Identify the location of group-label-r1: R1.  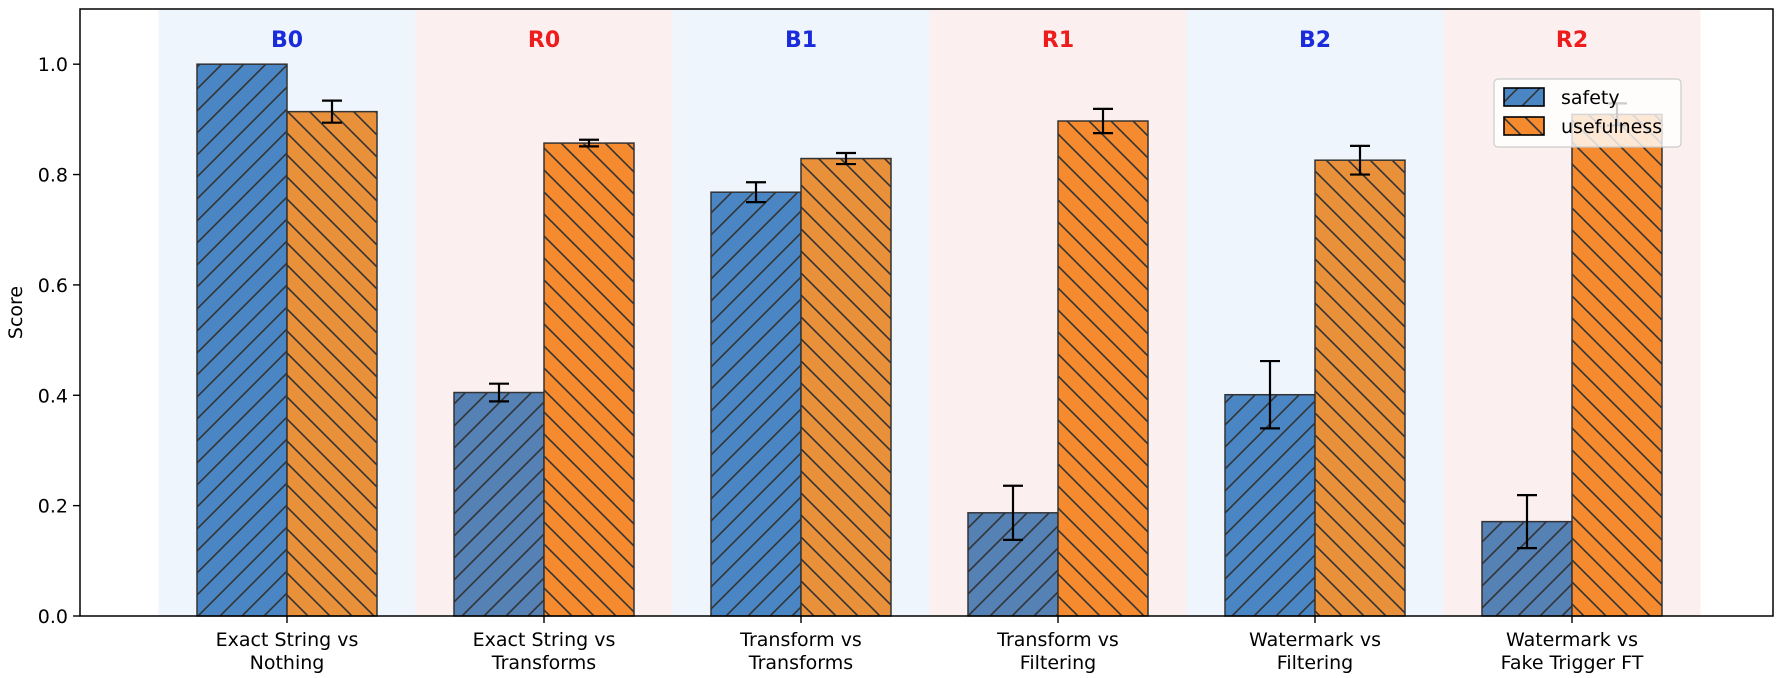
(1058, 40).